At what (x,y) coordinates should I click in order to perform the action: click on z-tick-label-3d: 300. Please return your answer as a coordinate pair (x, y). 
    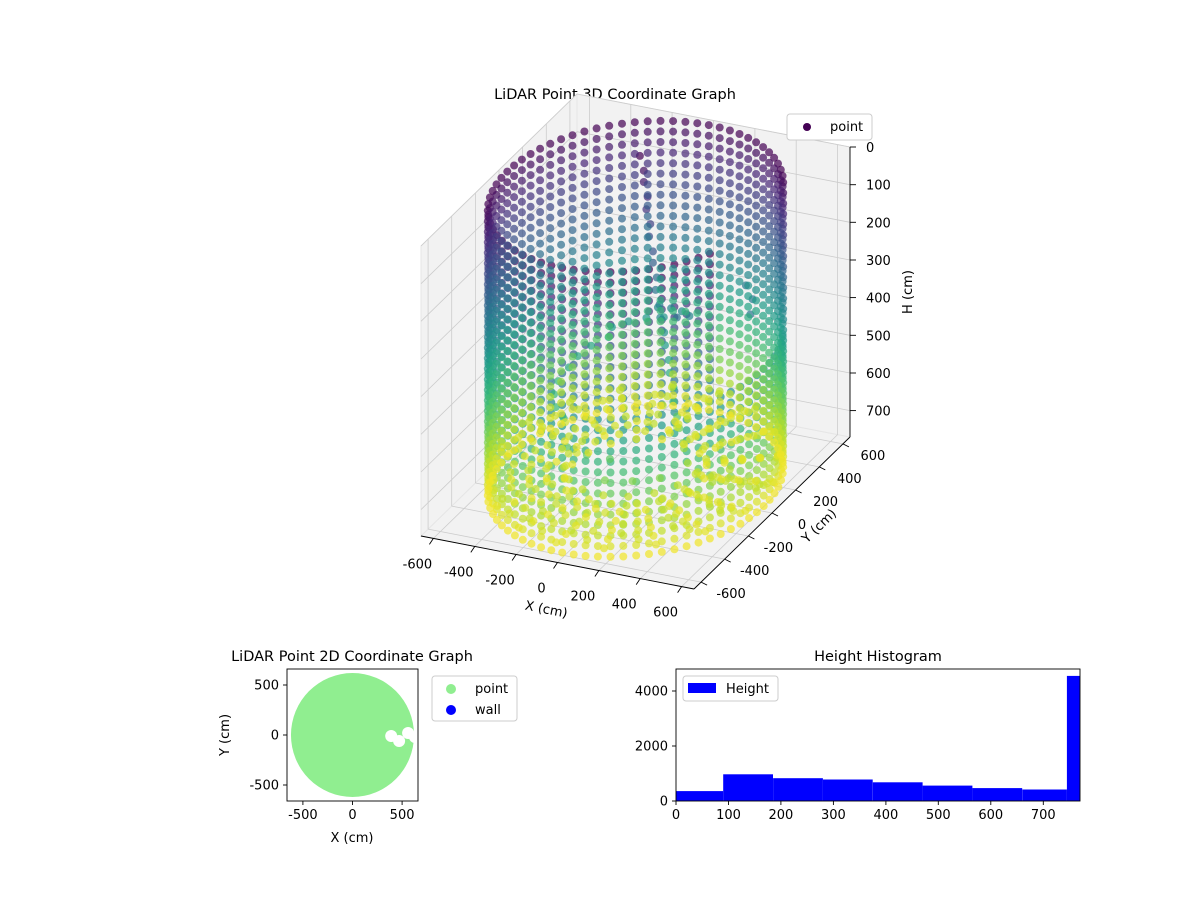
    Looking at the image, I should click on (878, 261).